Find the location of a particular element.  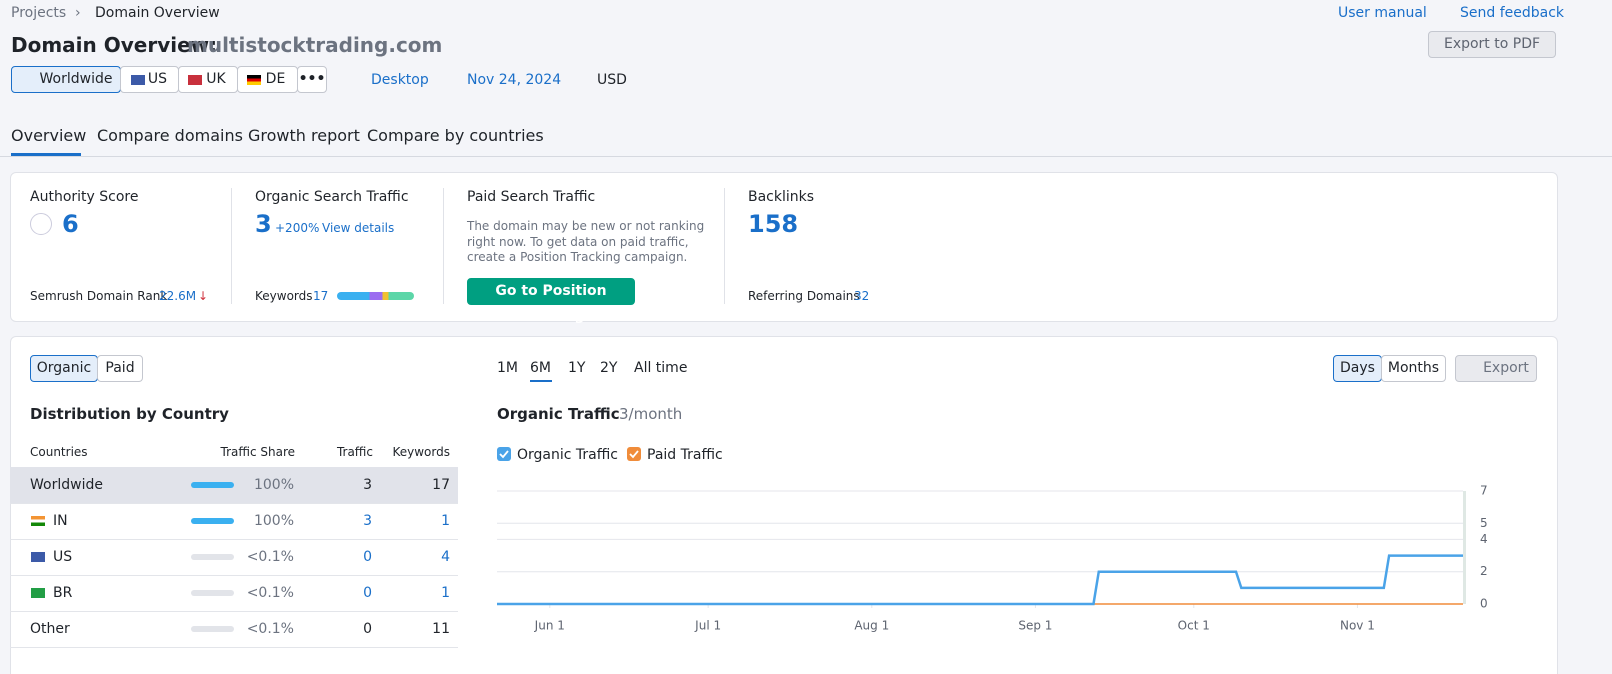

nav-tab: Growth report is located at coordinates (304, 135).